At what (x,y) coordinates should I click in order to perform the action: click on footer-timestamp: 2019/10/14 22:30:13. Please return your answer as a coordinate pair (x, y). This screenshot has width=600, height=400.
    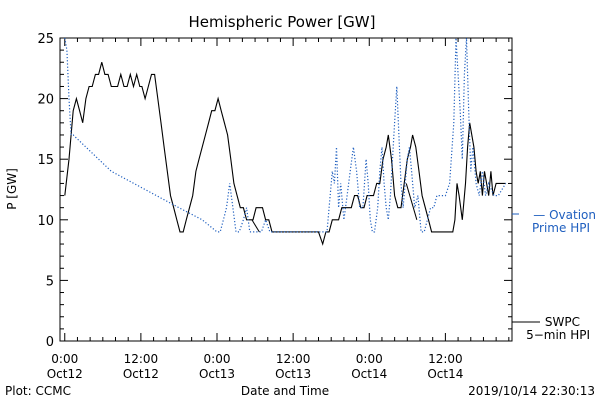
    Looking at the image, I should click on (531, 391).